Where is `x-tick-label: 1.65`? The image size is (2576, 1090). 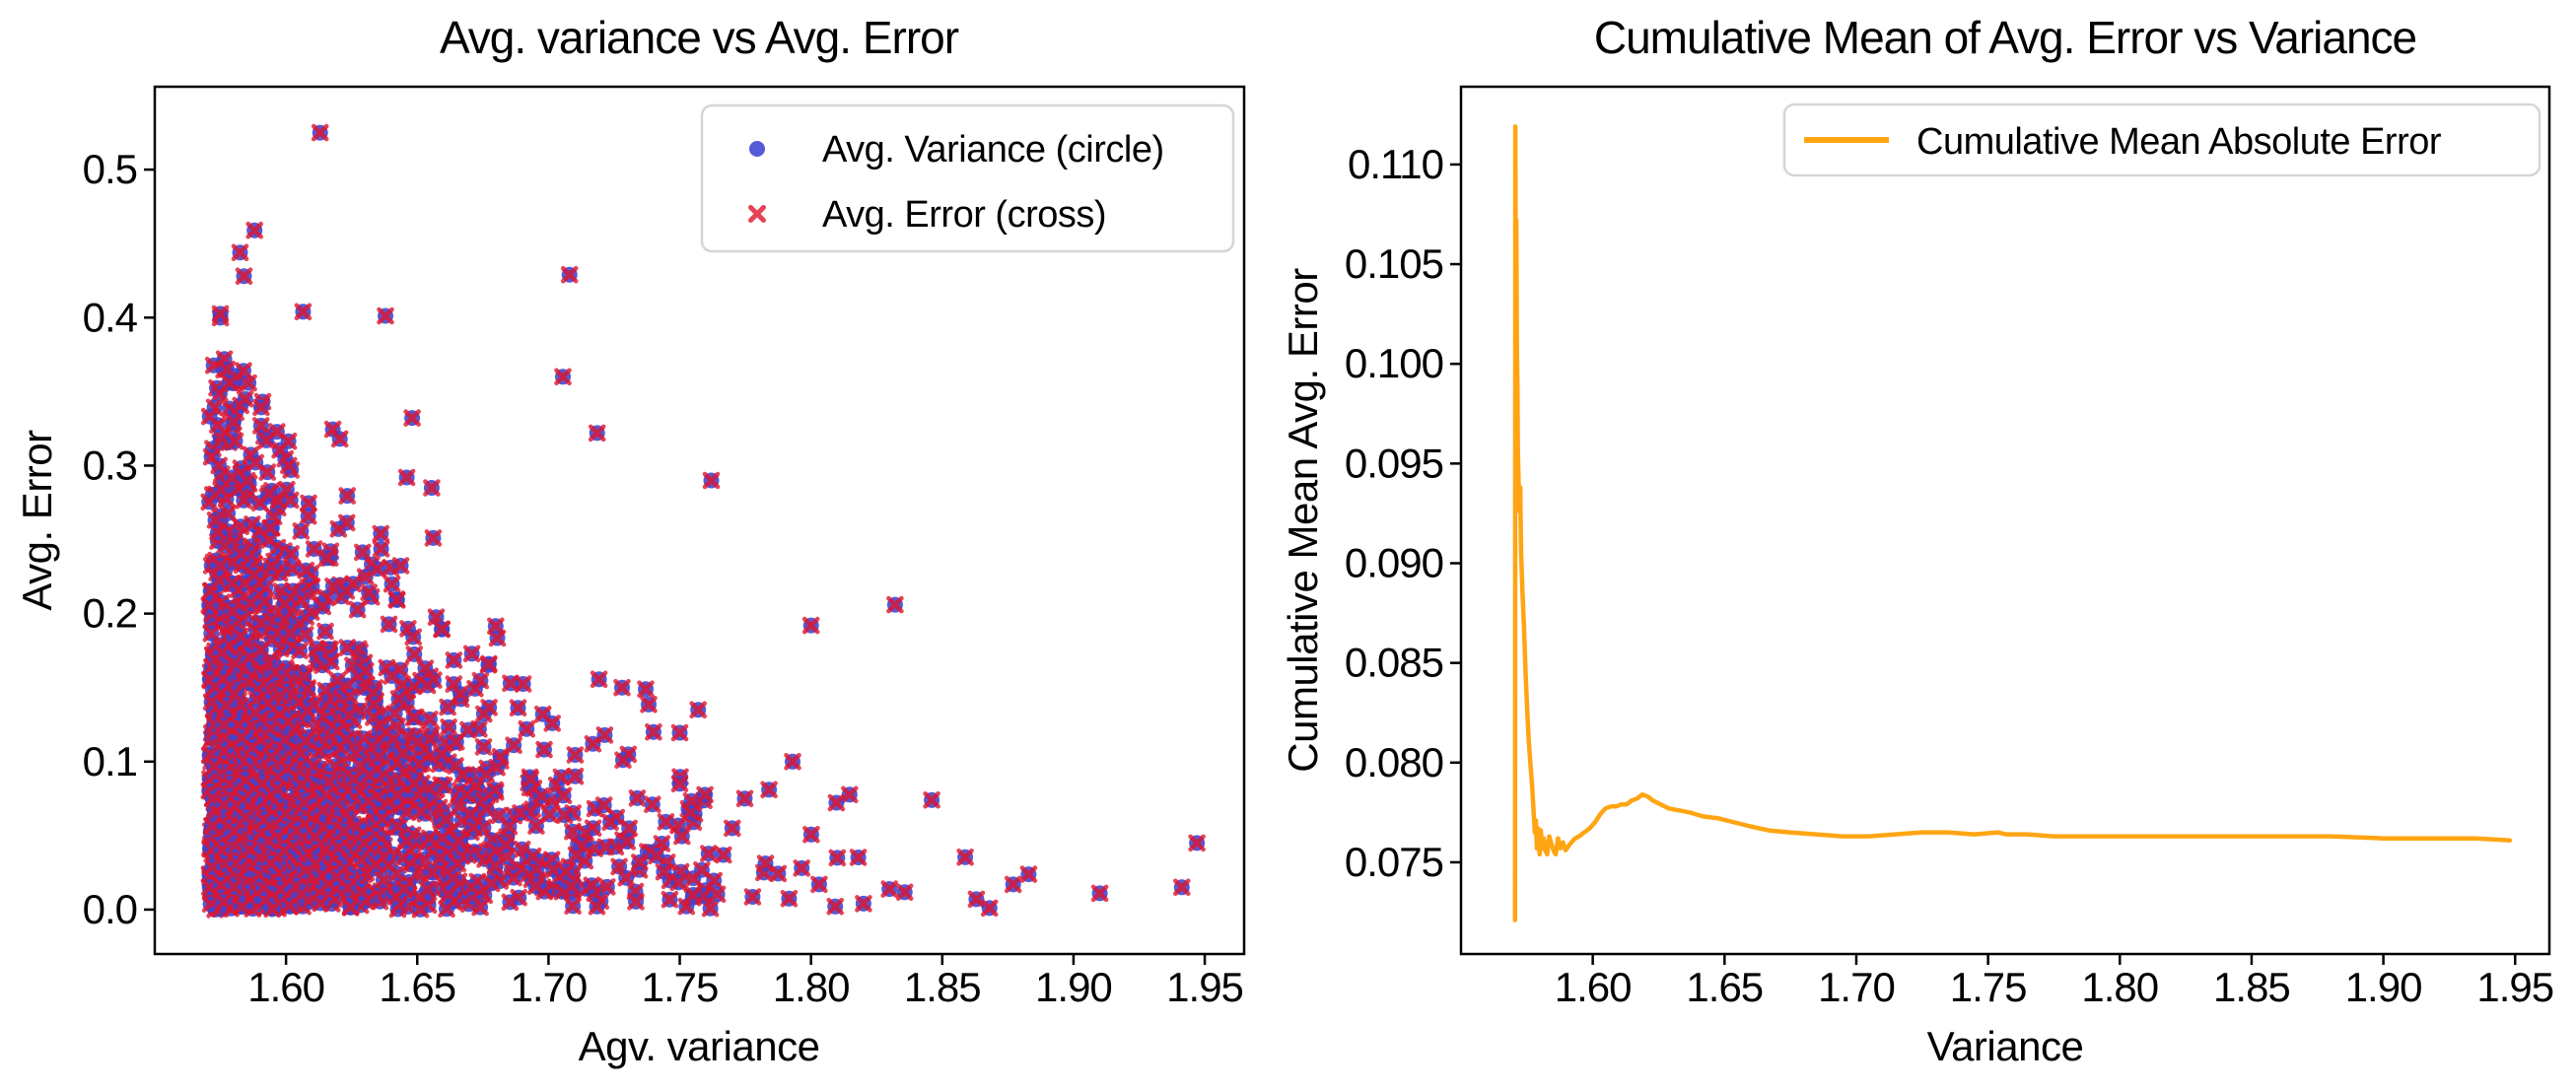 x-tick-label: 1.65 is located at coordinates (417, 987).